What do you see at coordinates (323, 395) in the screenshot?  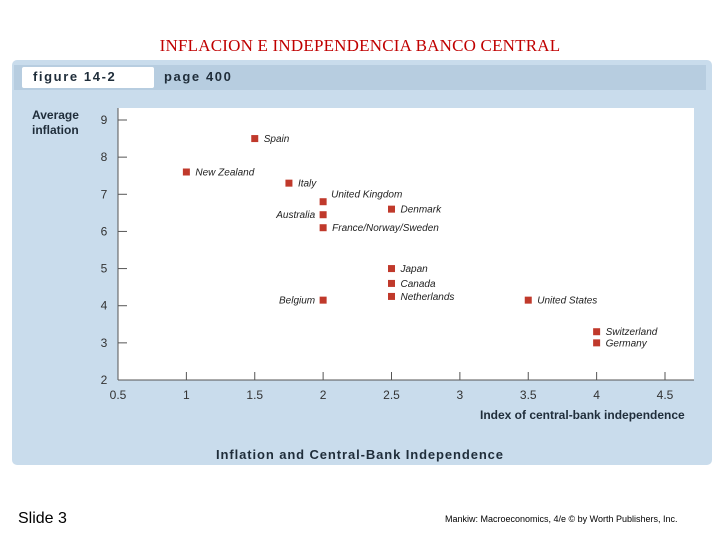 I see `x-tick-label: 2` at bounding box center [323, 395].